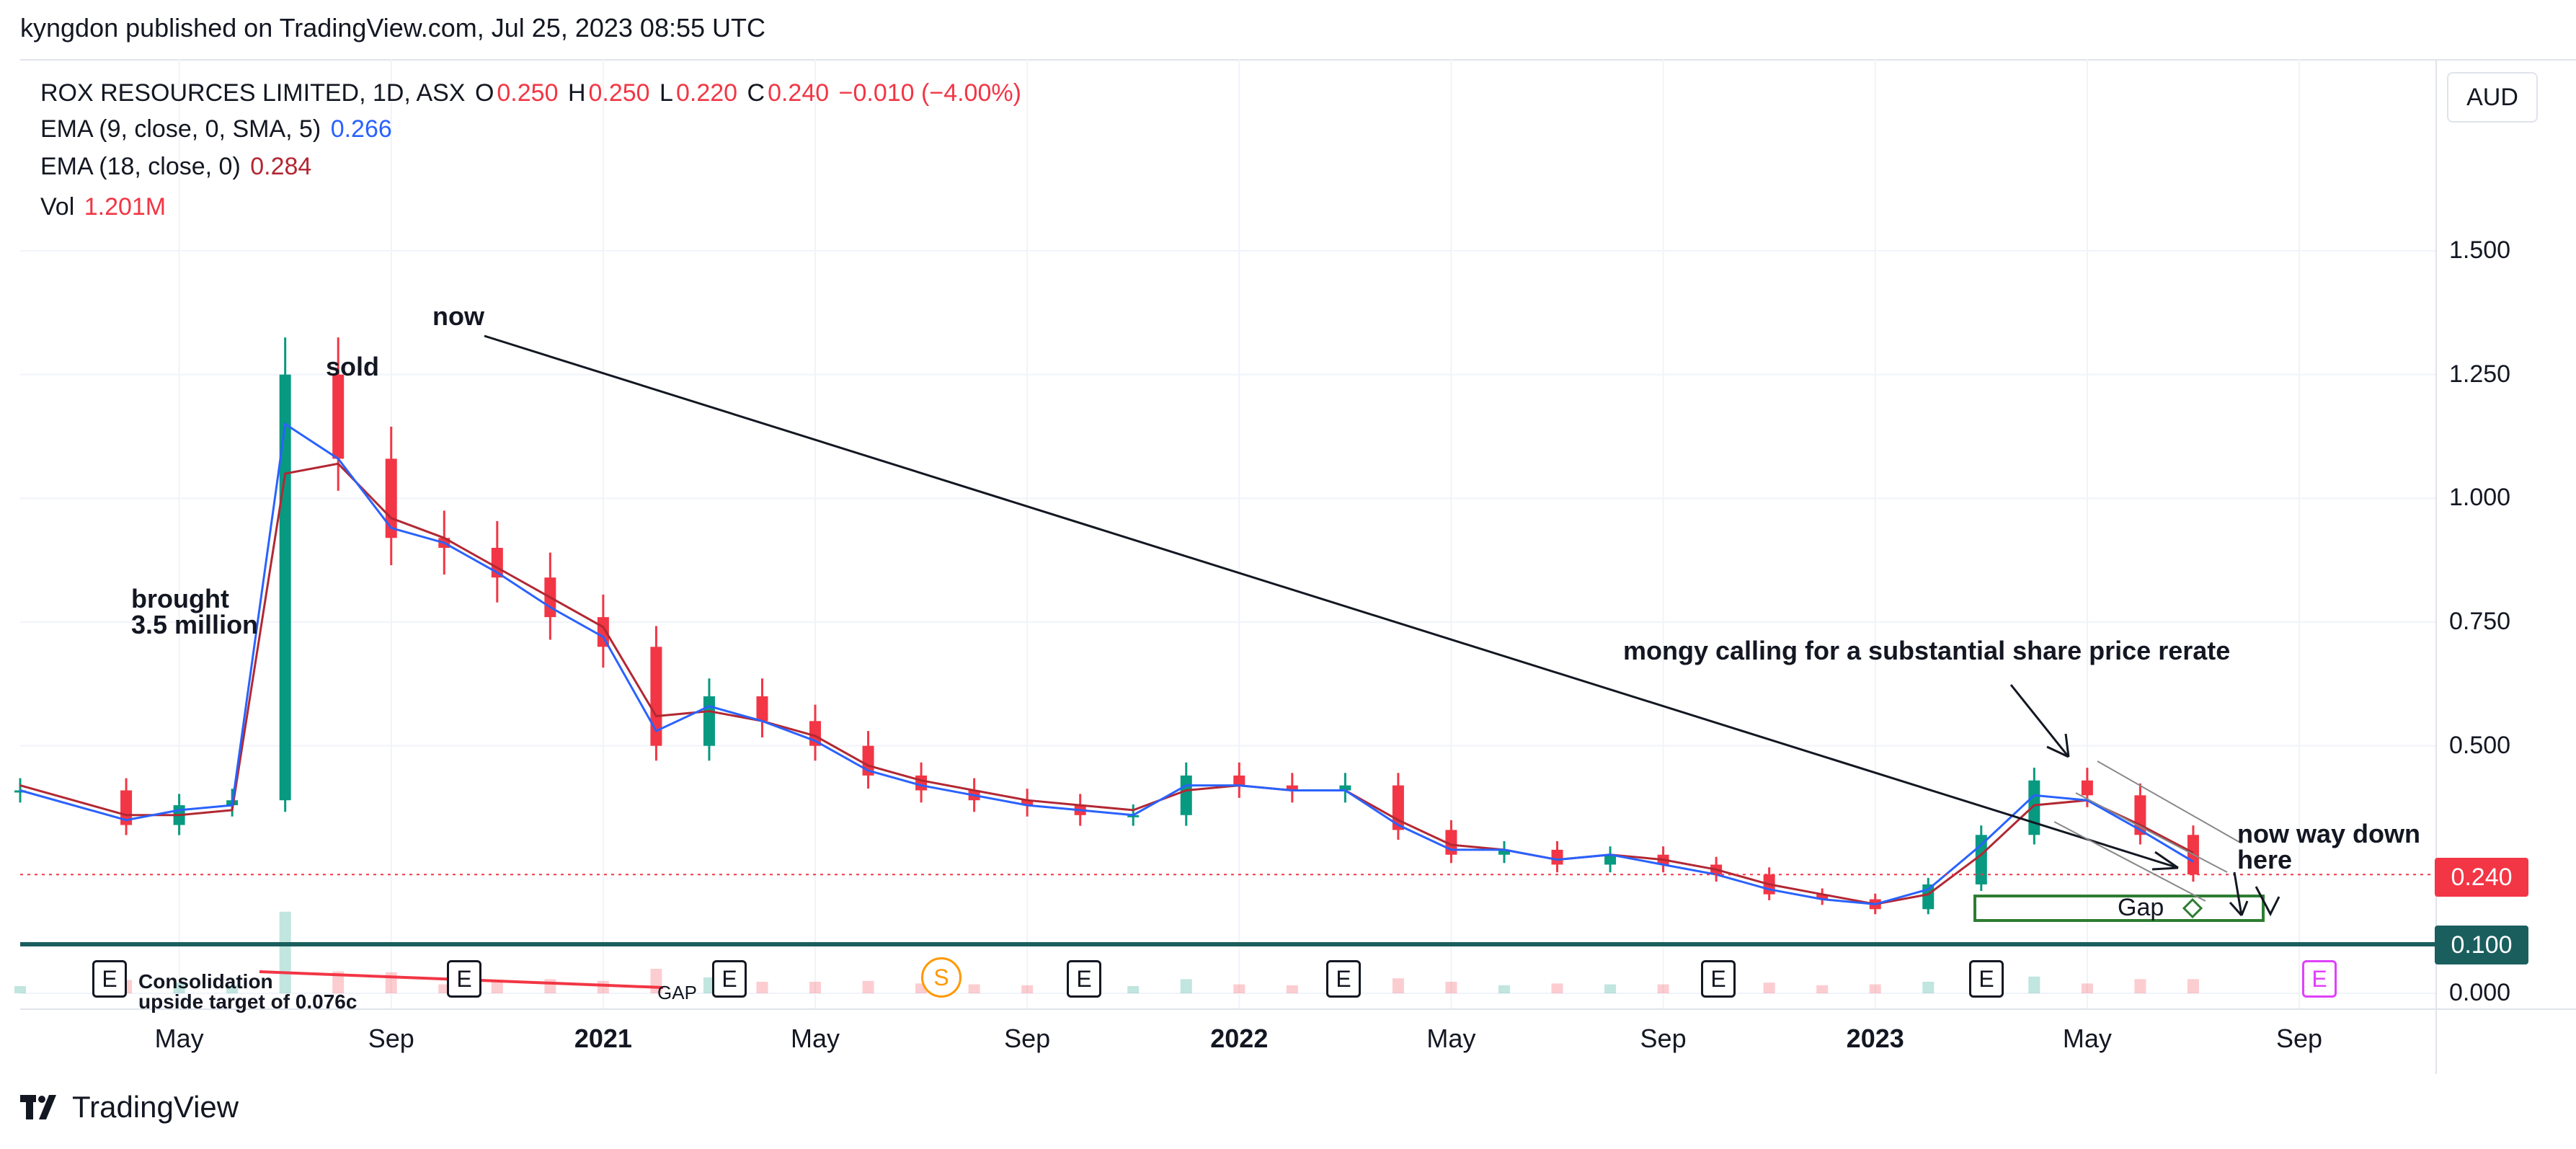  What do you see at coordinates (180, 598) in the screenshot?
I see `annotation-brought-1: brought` at bounding box center [180, 598].